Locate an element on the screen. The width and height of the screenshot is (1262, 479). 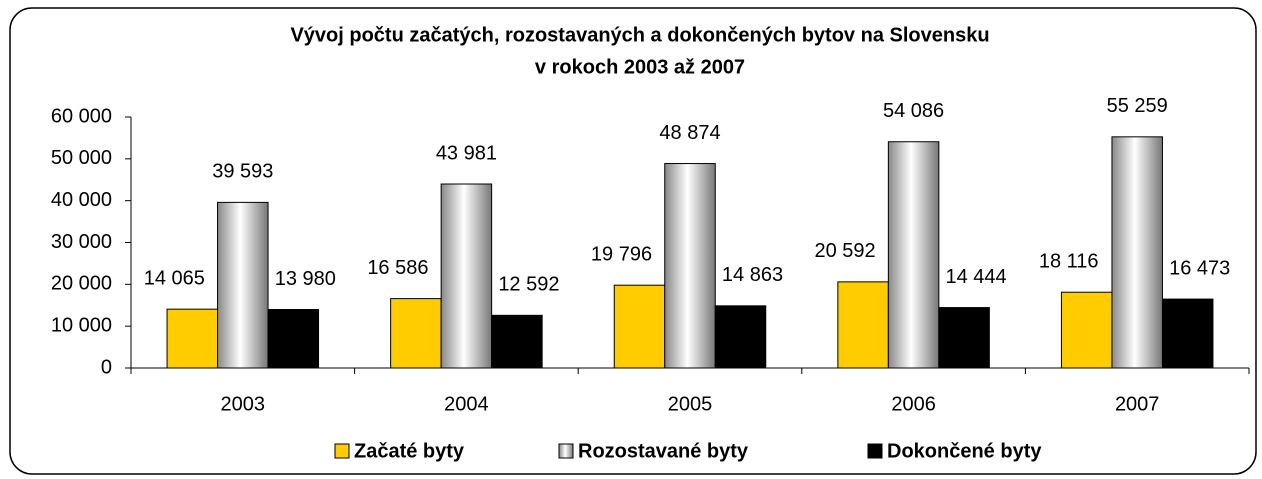
value-label: 20 592 is located at coordinates (845, 251).